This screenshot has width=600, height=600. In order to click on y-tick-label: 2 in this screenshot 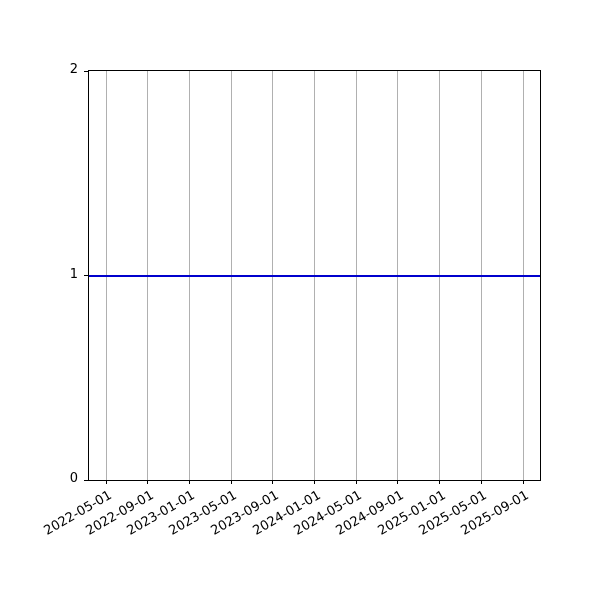, I will do `click(73, 69)`.